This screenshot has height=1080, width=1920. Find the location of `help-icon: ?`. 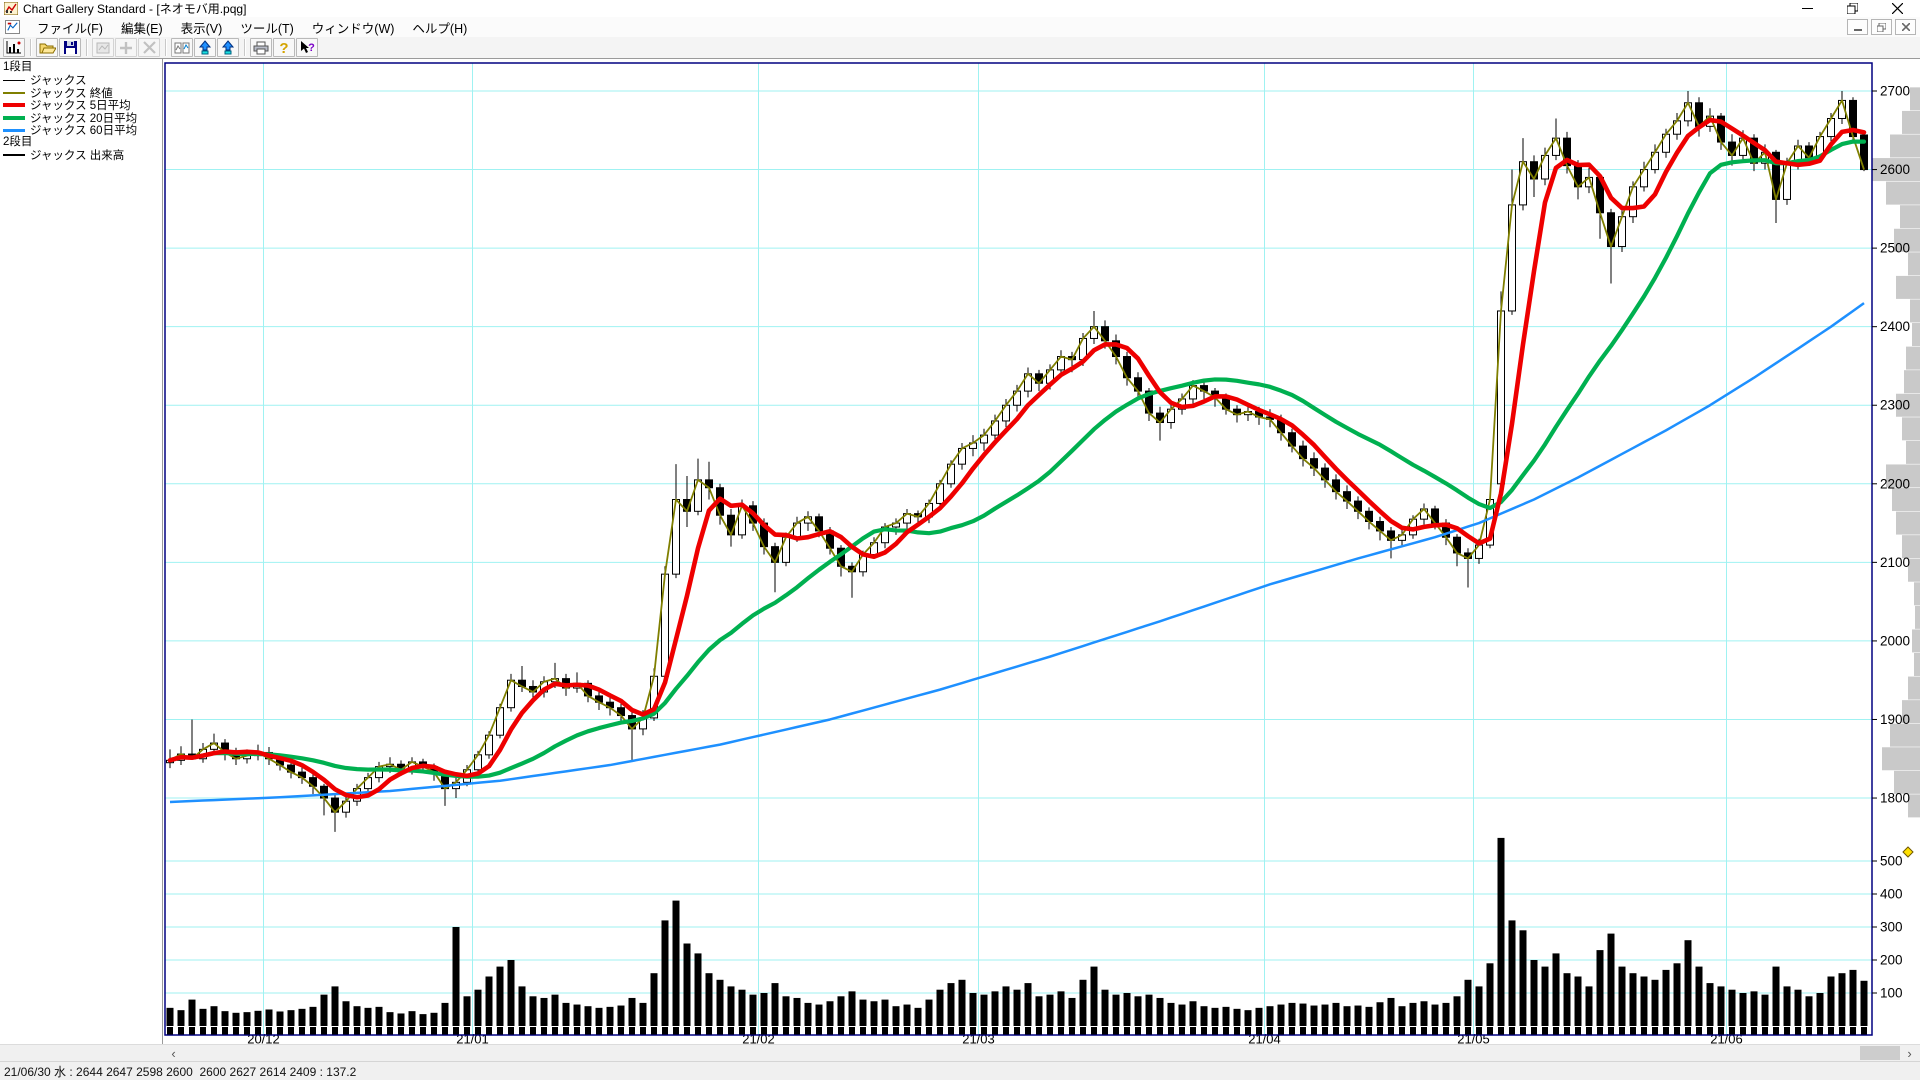

help-icon: ? is located at coordinates (284, 47).